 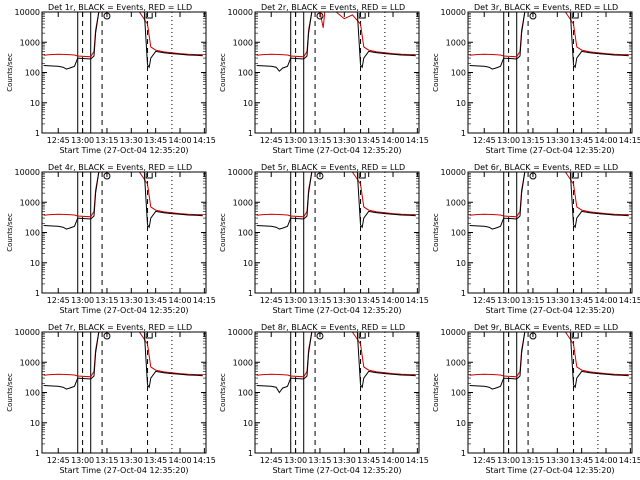 What do you see at coordinates (333, 167) in the screenshot?
I see `panel-title: Det 5r, BLACK = Events, RED = LLD` at bounding box center [333, 167].